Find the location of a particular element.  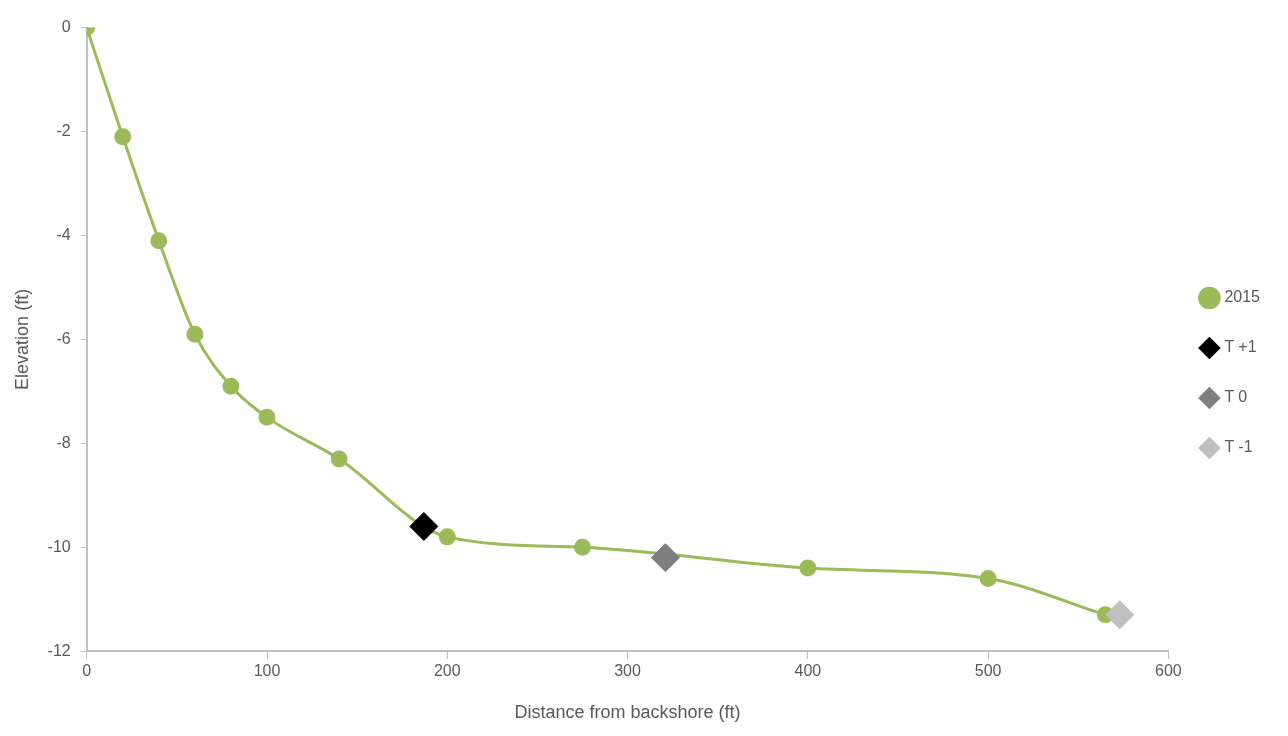

y-tick-label: -6 is located at coordinates (63, 338).